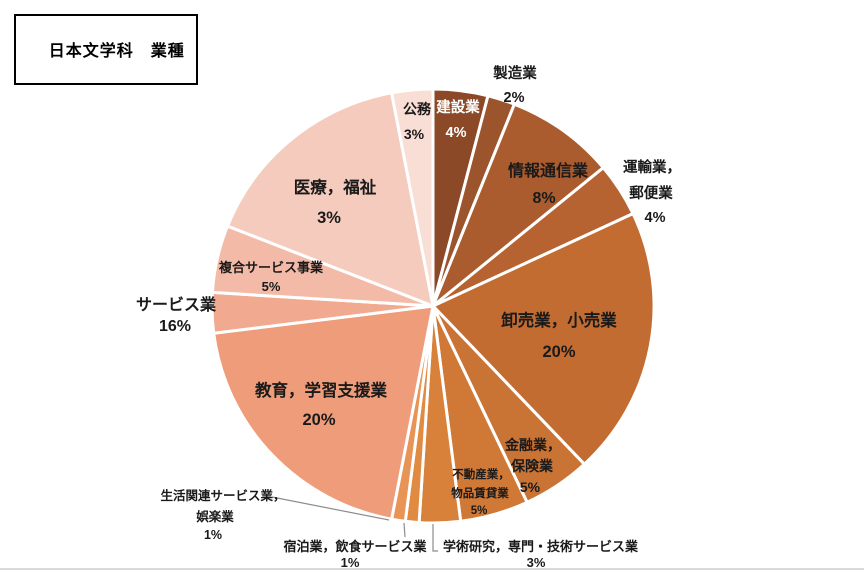  I want to click on slice-label-transport-postal-line3: 4%, so click(655, 218).